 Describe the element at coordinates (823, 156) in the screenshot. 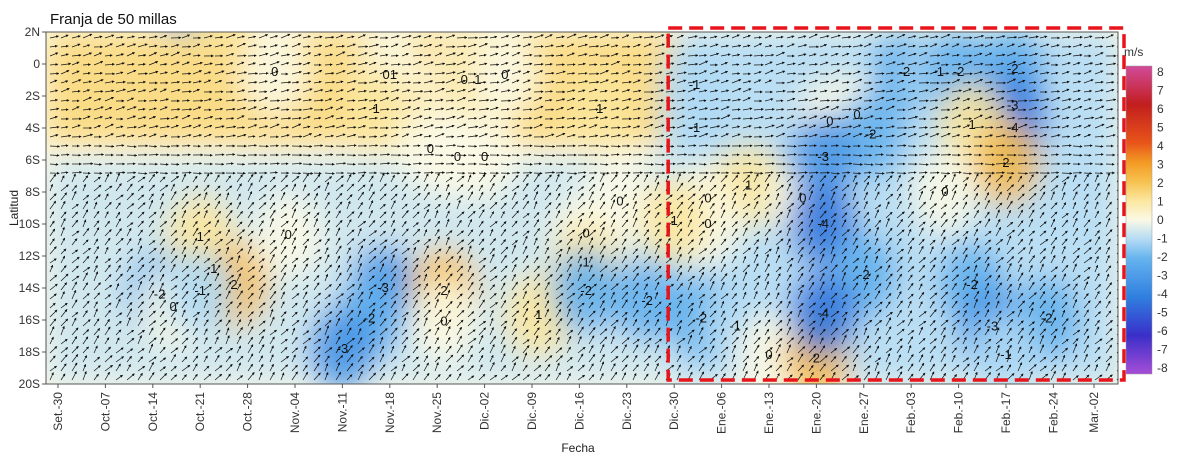

I see `contour-label: -3` at that location.